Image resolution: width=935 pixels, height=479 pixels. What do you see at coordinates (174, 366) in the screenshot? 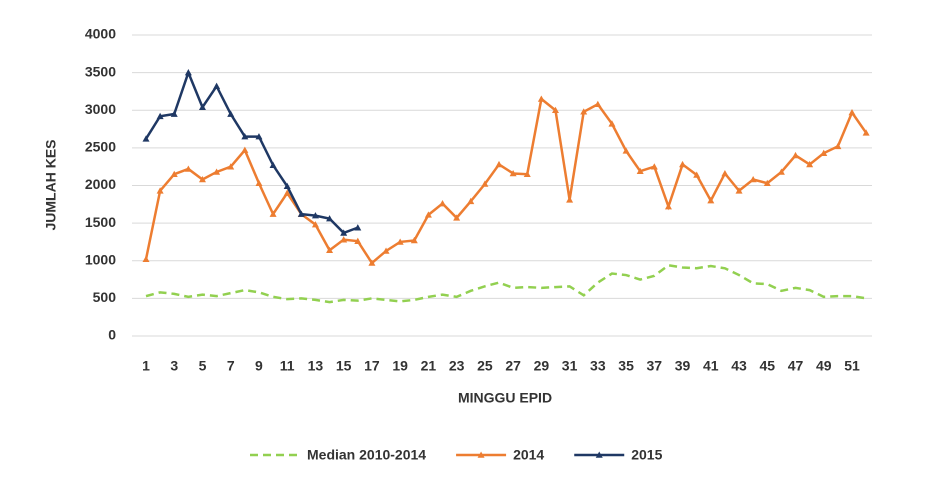
I see `x-tick-label: 3` at bounding box center [174, 366].